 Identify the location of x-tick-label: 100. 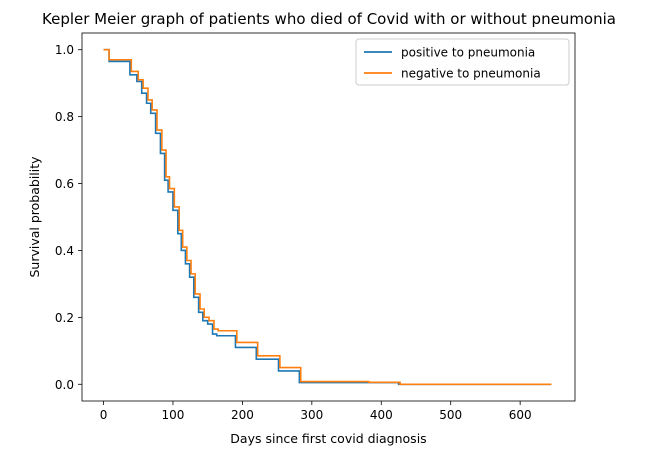
(173, 415).